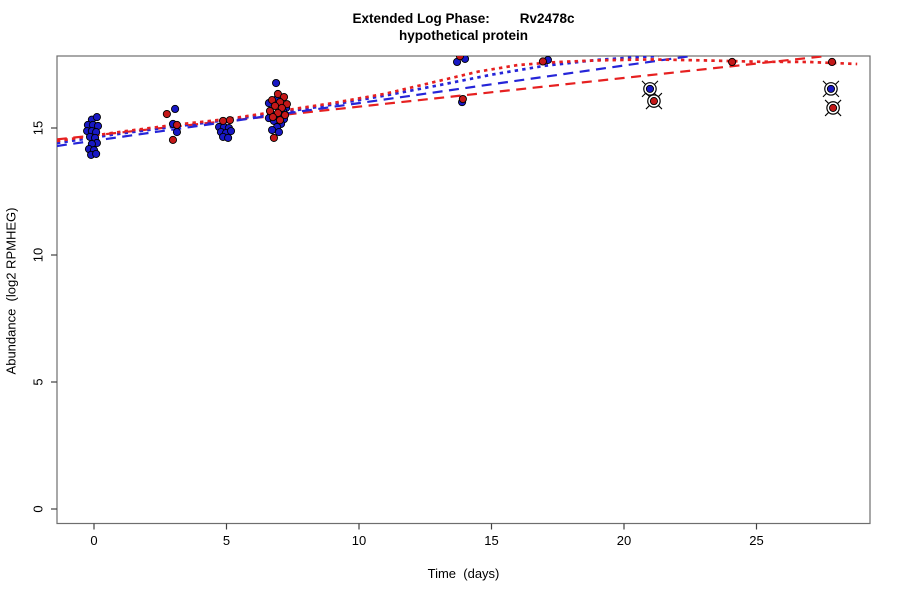 The width and height of the screenshot is (900, 600). I want to click on x-tick-label: 0, so click(94, 540).